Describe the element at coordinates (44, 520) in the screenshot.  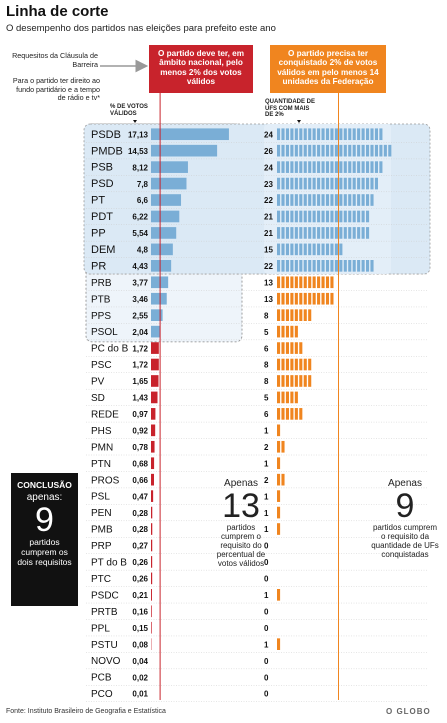
I see `conclusion-number: 9` at that location.